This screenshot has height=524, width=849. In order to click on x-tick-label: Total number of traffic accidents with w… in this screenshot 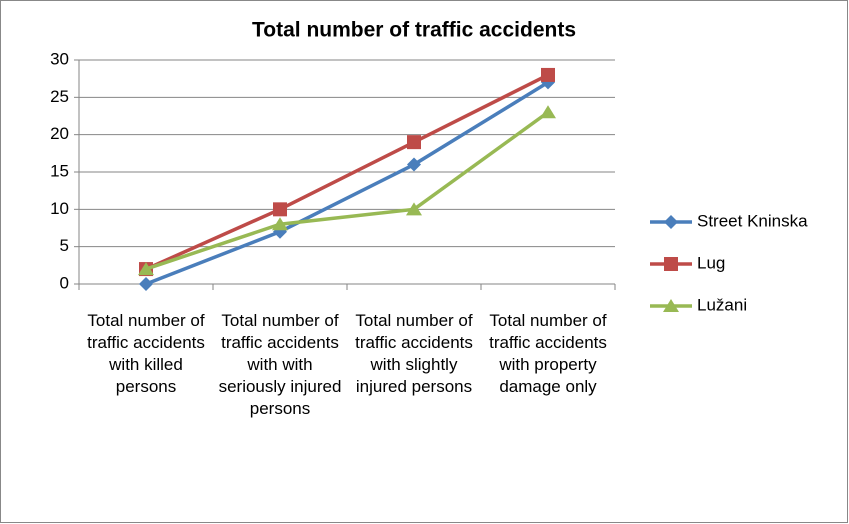, I will do `click(280, 364)`.